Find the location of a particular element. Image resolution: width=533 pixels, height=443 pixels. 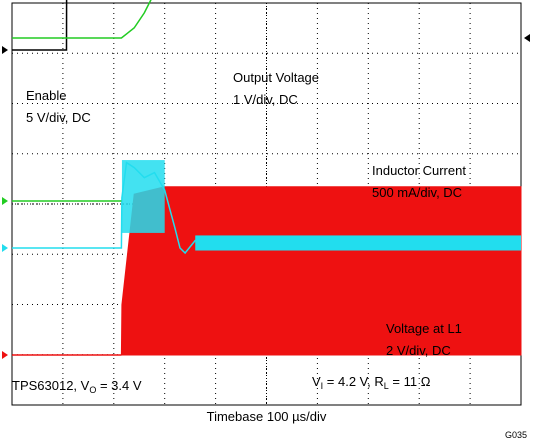

device-condition-label: TPS63012, VO = 3.4 V is located at coordinates (77, 386).